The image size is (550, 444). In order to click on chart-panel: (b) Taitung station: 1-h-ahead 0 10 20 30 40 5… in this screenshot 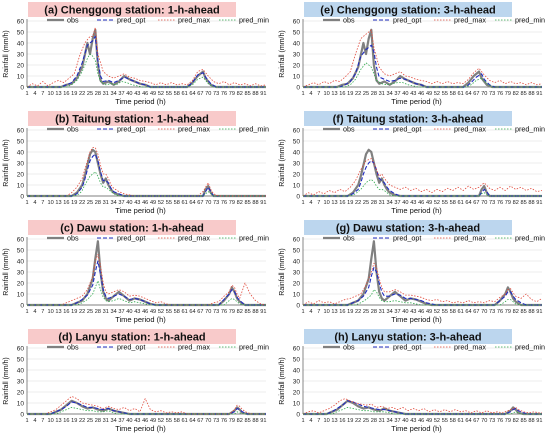, I will do `click(136, 163)`.